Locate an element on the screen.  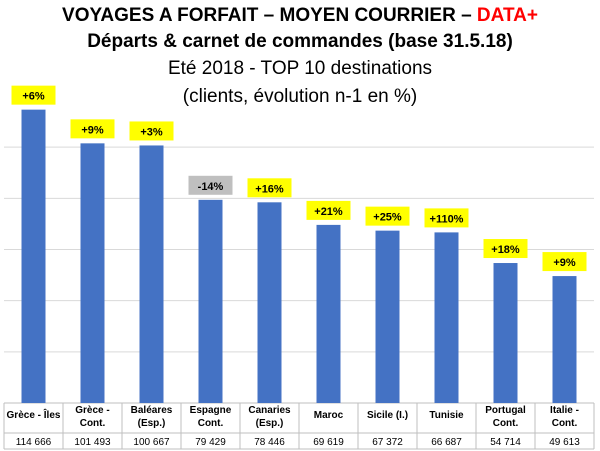
change-label: +21% is located at coordinates (328, 212).